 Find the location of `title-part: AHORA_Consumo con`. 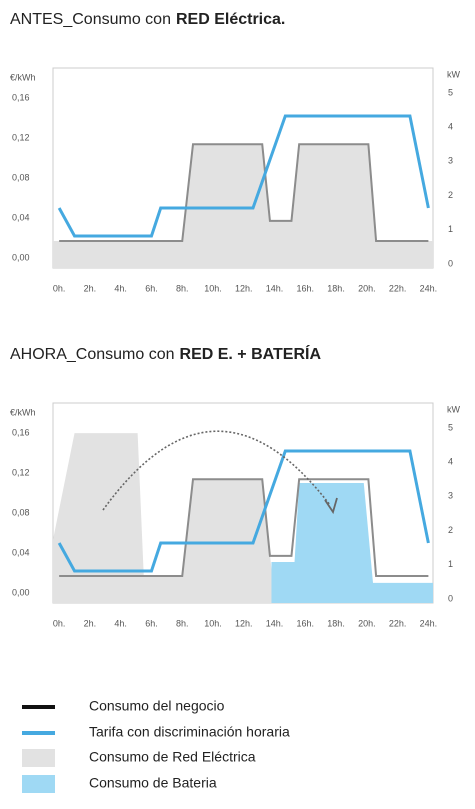

title-part: AHORA_Consumo con is located at coordinates (92, 354).